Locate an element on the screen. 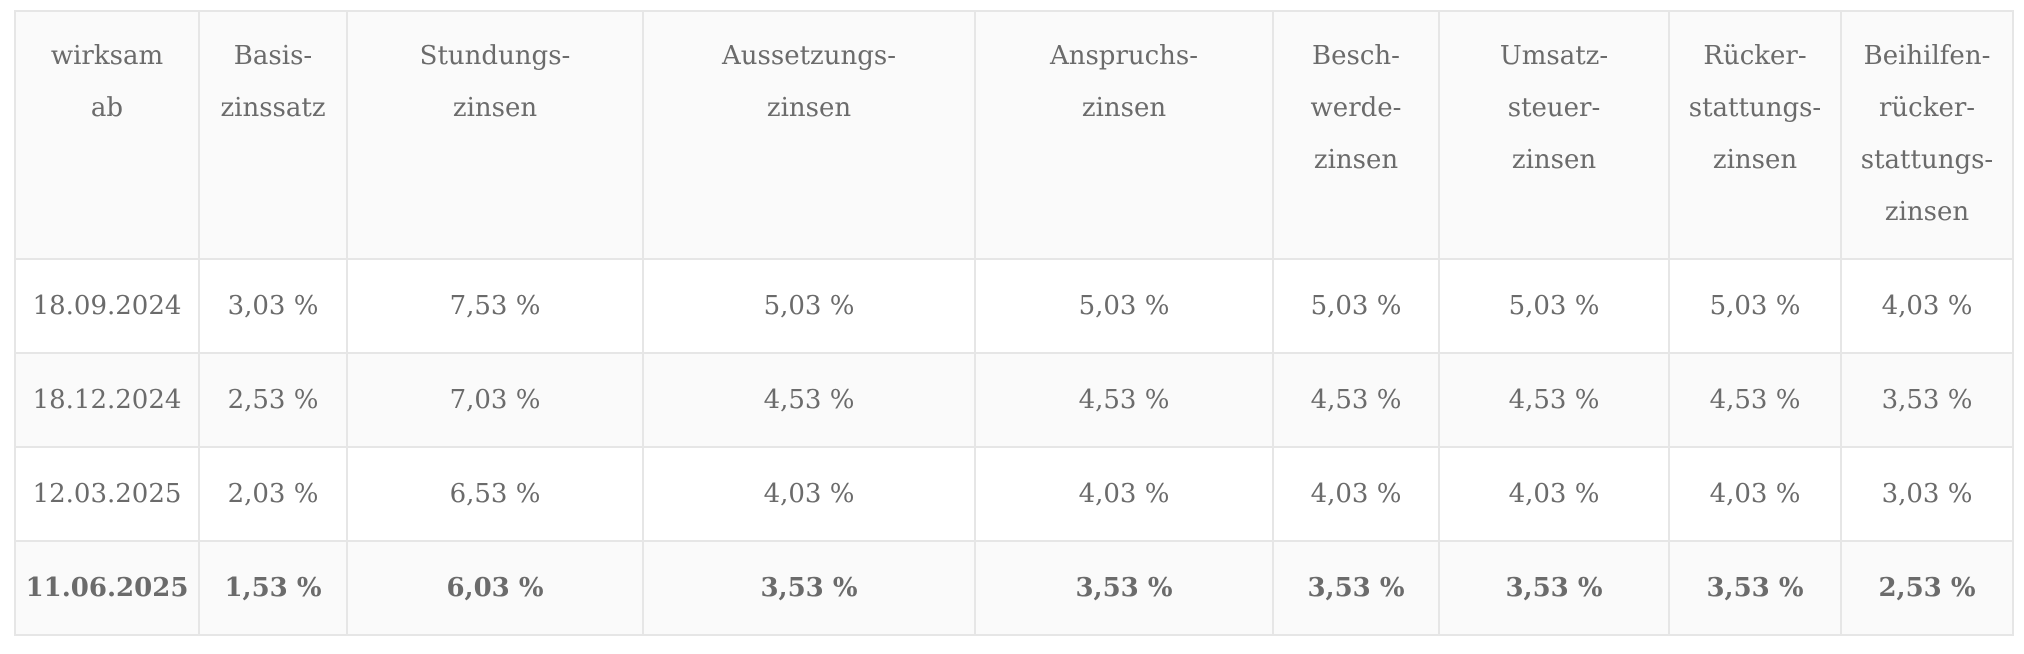 This screenshot has height=654, width=2024. cell-beschwerdezinsen: 4,03 % is located at coordinates (1356, 494).